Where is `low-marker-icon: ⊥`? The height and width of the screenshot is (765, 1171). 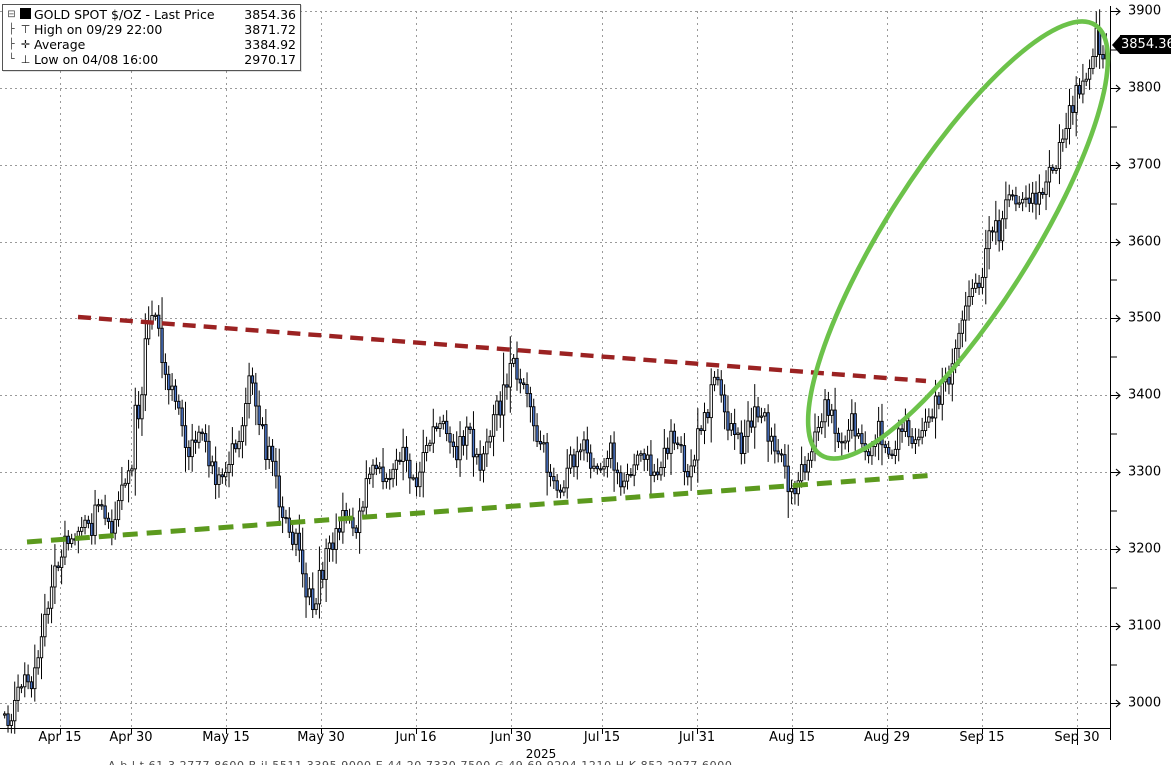
low-marker-icon: ⊥ is located at coordinates (25, 59).